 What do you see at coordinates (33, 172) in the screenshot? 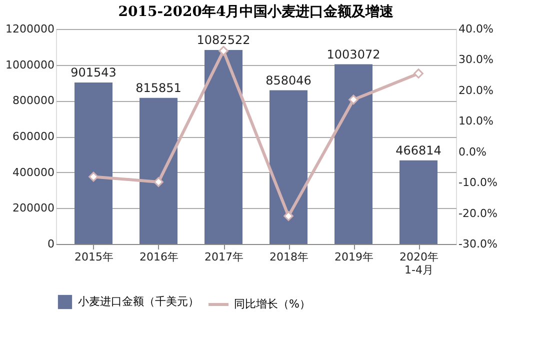
I see `y-tick-label: 400000` at bounding box center [33, 172].